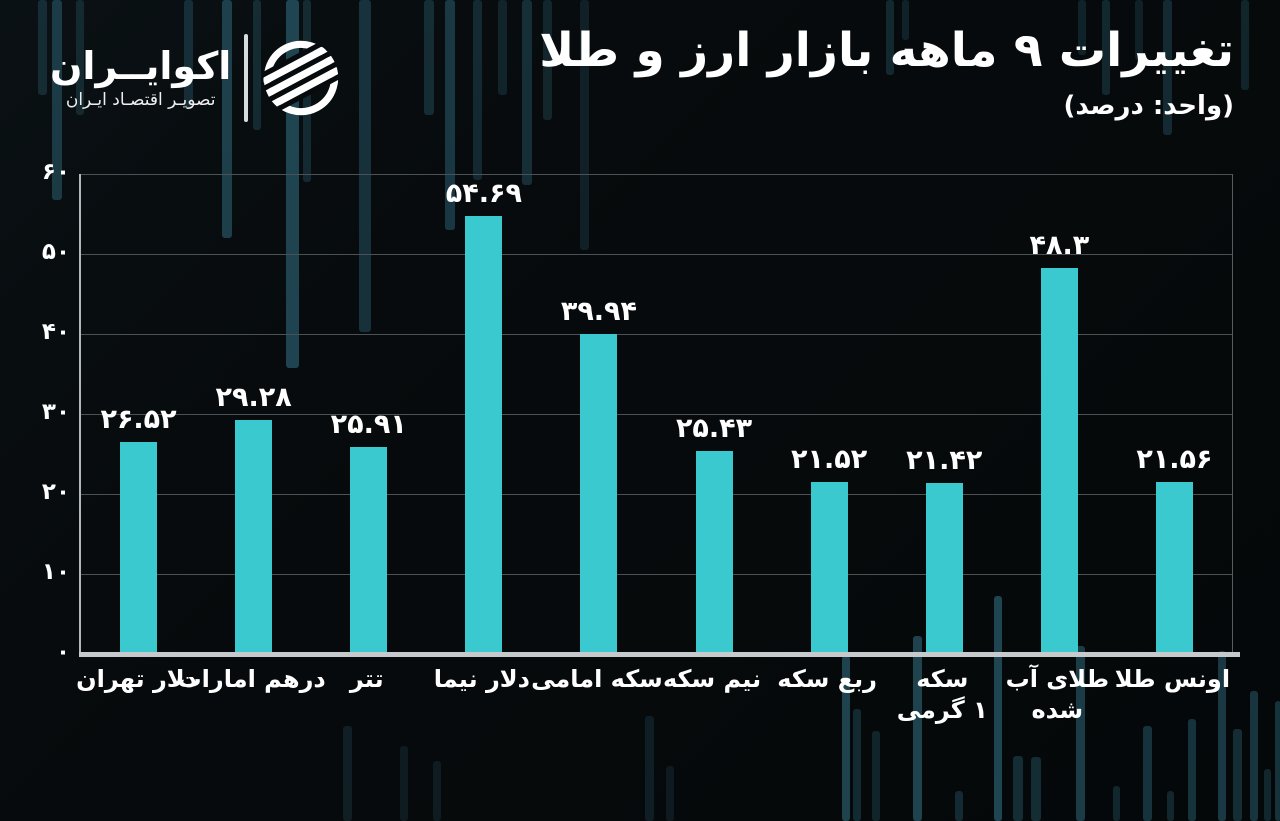 This screenshot has width=1280, height=821. I want to click on bar-value-label: ۲۶.۵۲, so click(138, 419).